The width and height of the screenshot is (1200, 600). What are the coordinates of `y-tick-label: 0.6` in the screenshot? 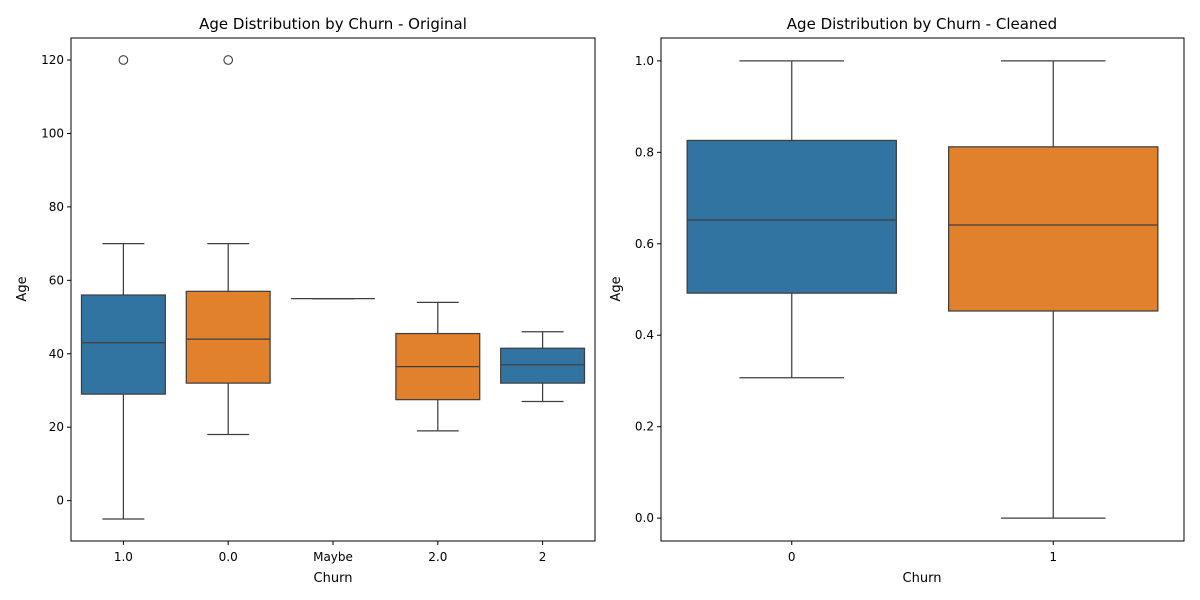 It's located at (644, 244).